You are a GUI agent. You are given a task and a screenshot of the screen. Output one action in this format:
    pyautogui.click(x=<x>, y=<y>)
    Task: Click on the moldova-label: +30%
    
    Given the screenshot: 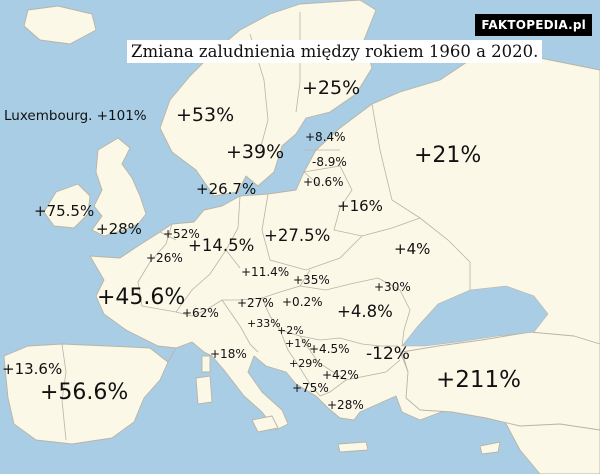 What is the action you would take?
    pyautogui.click(x=392, y=287)
    